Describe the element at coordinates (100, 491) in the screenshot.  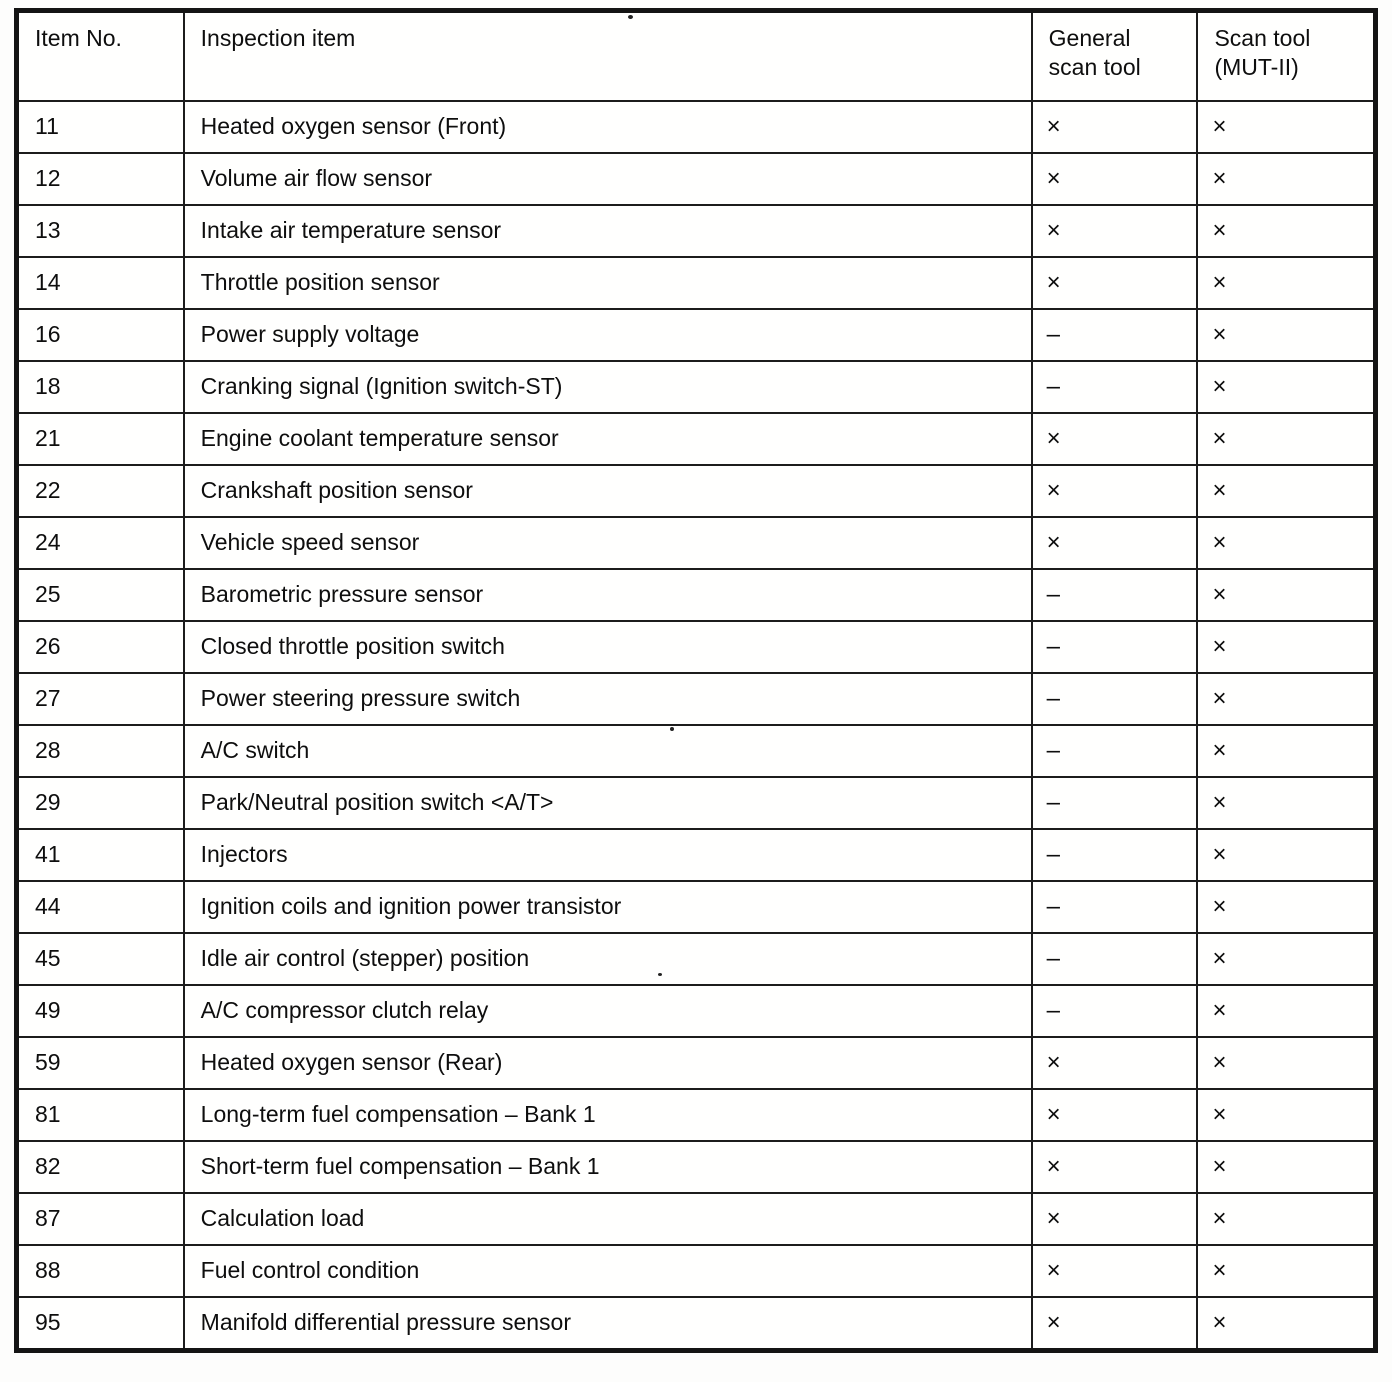
I see `item-no-cell: 22` at that location.